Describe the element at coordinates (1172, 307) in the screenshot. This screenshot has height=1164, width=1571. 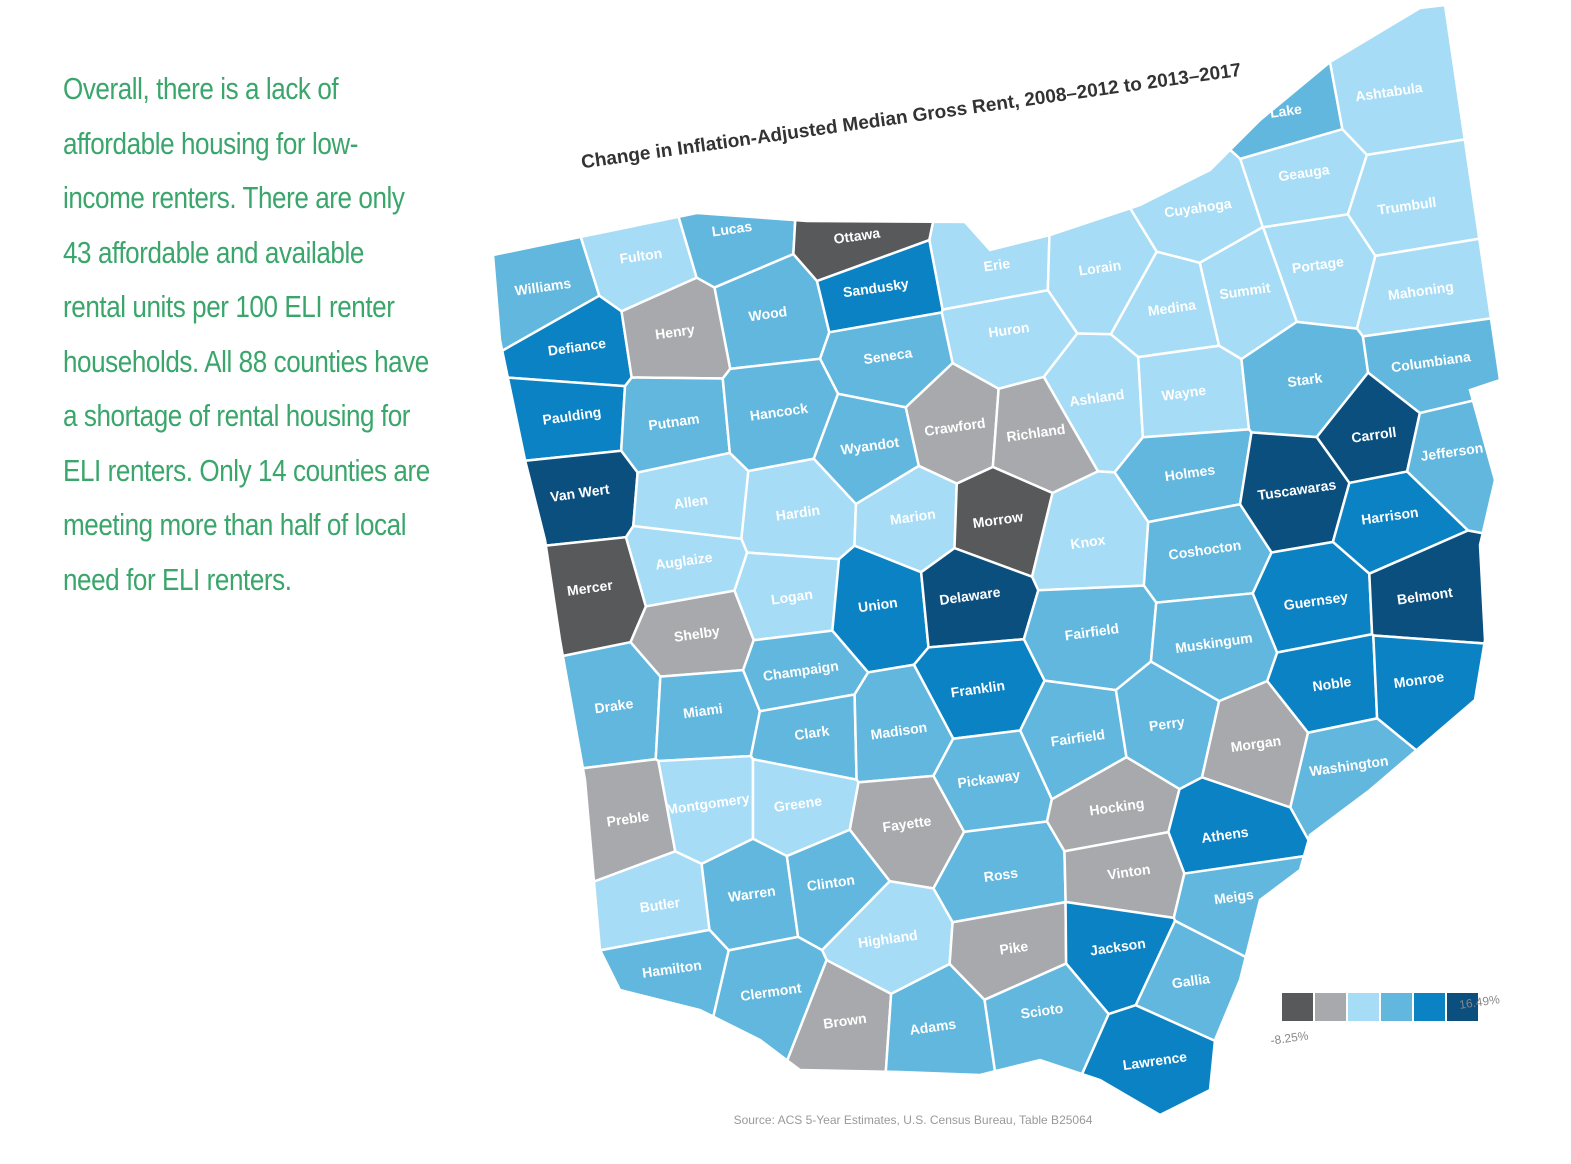
I see `county-label: Medina` at that location.